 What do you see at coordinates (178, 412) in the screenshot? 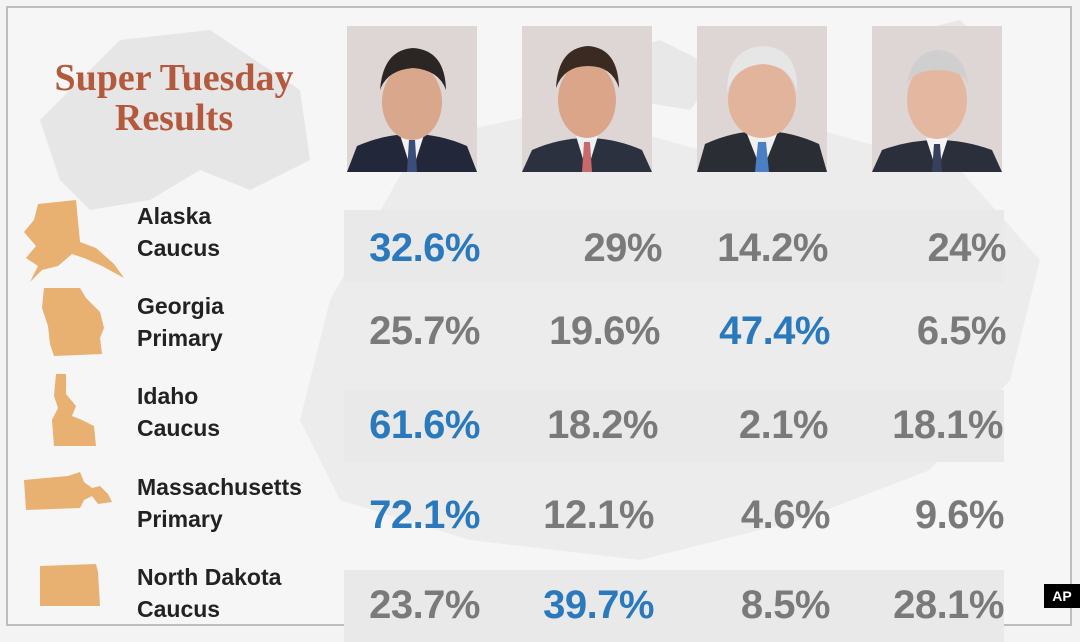
I see `row-label-idaho: Idaho Caucus` at bounding box center [178, 412].